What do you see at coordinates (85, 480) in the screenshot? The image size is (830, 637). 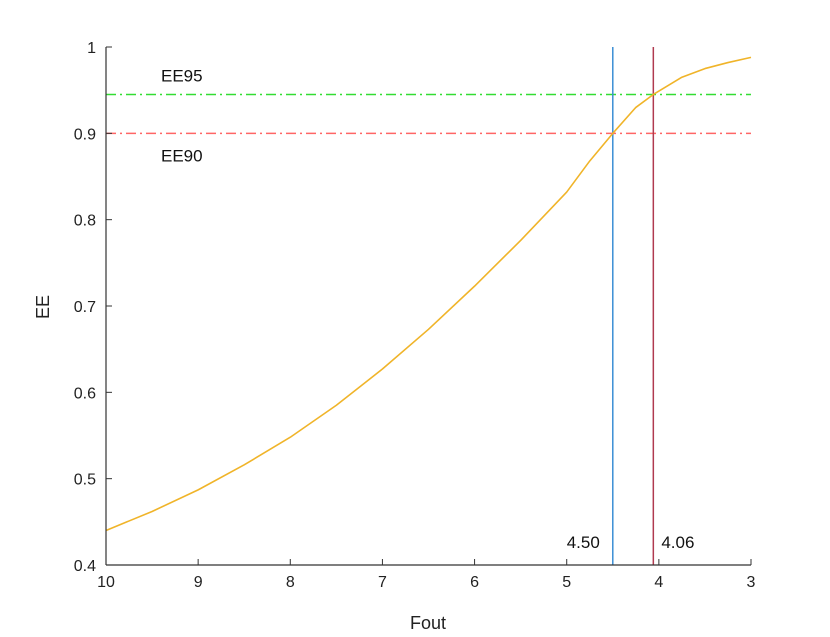 I see `y-tick-label: 0.5` at bounding box center [85, 480].